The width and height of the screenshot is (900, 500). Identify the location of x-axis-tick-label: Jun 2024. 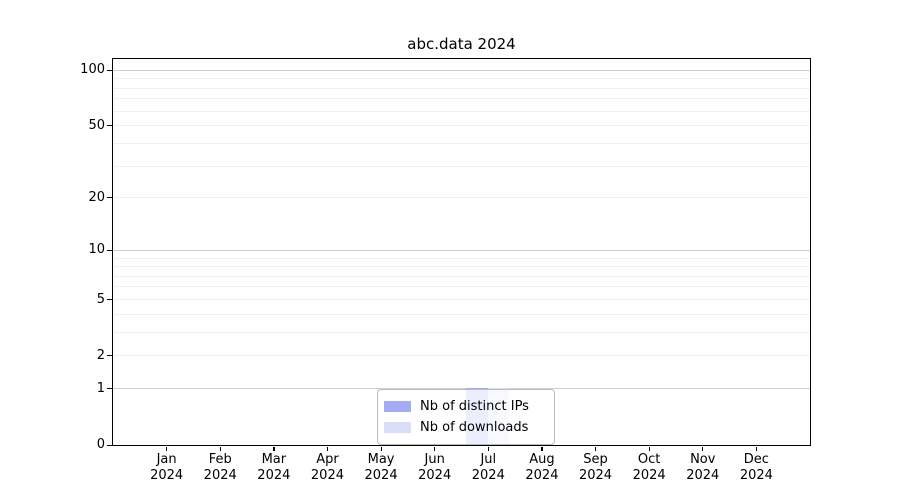
(435, 467).